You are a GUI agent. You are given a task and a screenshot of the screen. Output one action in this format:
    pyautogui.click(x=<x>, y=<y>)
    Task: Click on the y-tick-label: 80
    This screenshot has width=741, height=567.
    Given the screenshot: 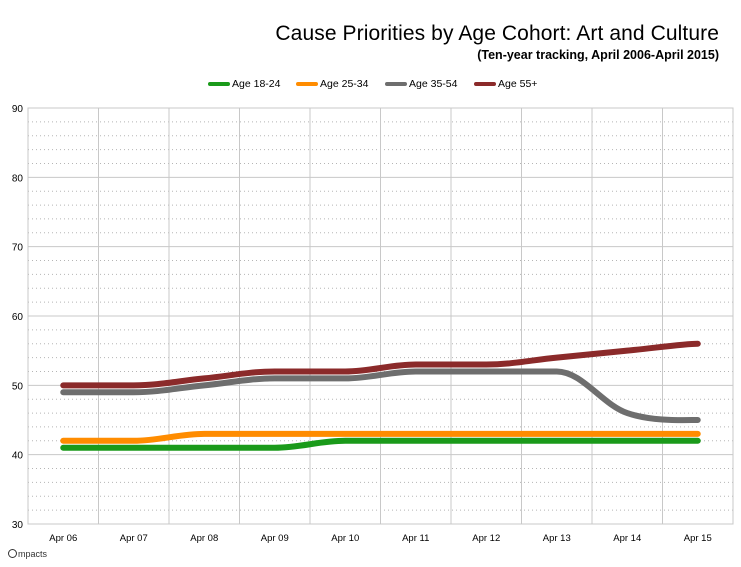 What is the action you would take?
    pyautogui.click(x=18, y=178)
    